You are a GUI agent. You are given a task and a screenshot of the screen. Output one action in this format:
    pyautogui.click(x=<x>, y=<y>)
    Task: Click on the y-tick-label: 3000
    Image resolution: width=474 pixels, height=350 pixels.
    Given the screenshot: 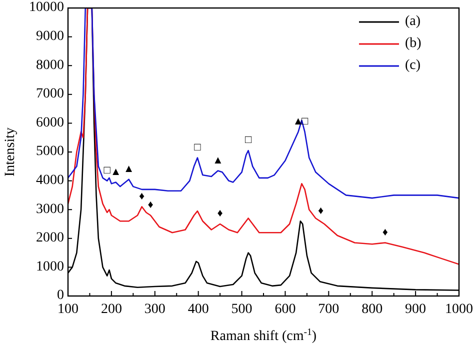 What is the action you would take?
    pyautogui.click(x=50, y=209)
    